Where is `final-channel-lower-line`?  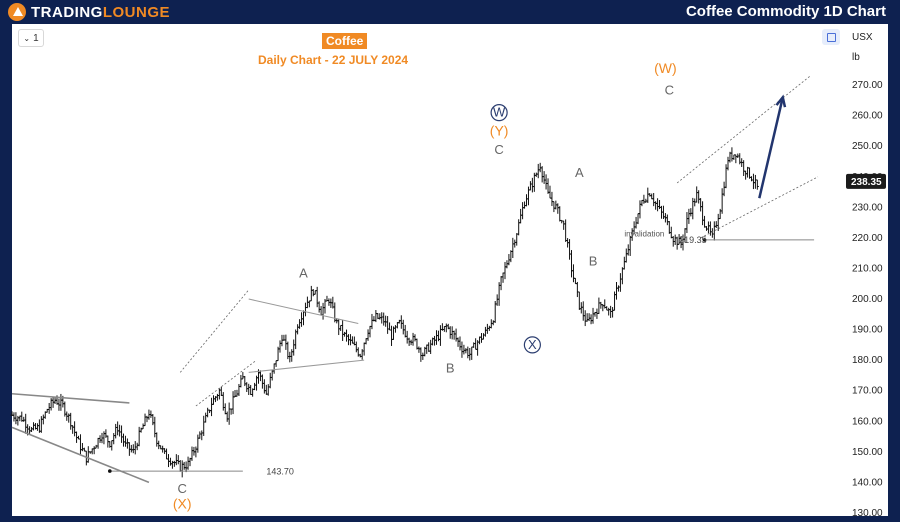
final-channel-lower-line is located at coordinates (759, 207).